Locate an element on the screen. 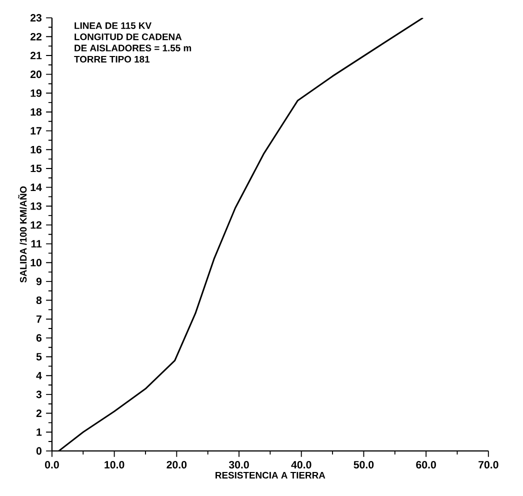  y-tick-label: 12 is located at coordinates (36, 225).